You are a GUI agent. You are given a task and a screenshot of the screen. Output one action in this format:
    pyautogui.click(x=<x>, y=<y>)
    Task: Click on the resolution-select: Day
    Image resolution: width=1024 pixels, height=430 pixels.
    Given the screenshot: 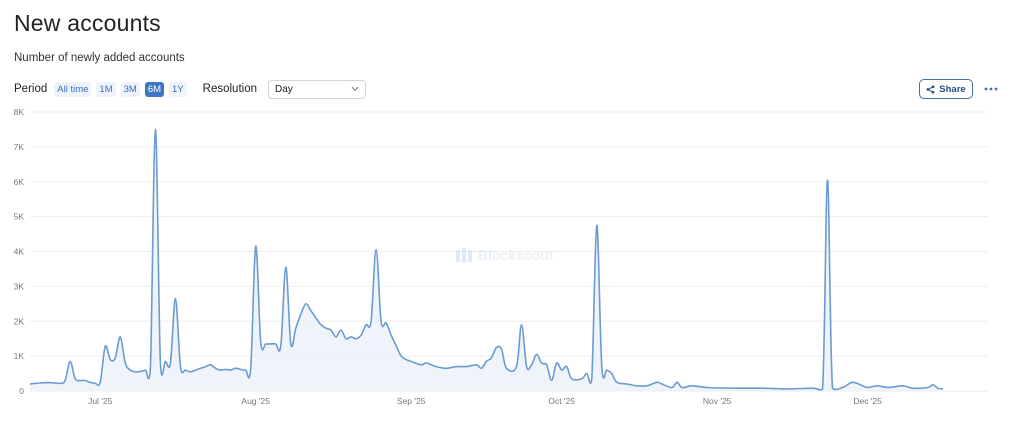 What is the action you would take?
    pyautogui.click(x=316, y=89)
    